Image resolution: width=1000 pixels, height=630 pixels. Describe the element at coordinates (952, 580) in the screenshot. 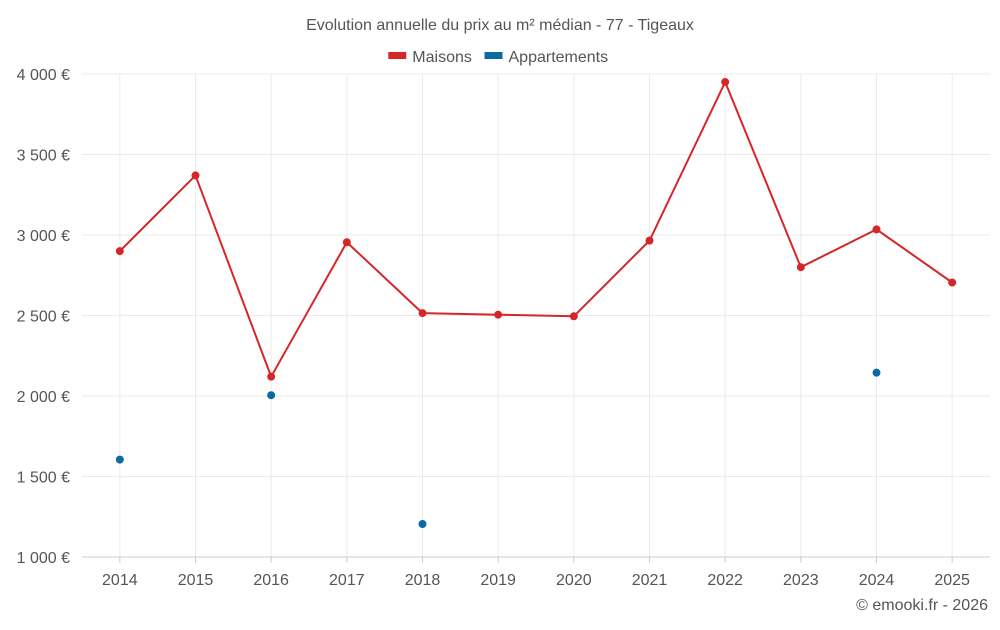

I see `x-tick-label: 2025` at that location.